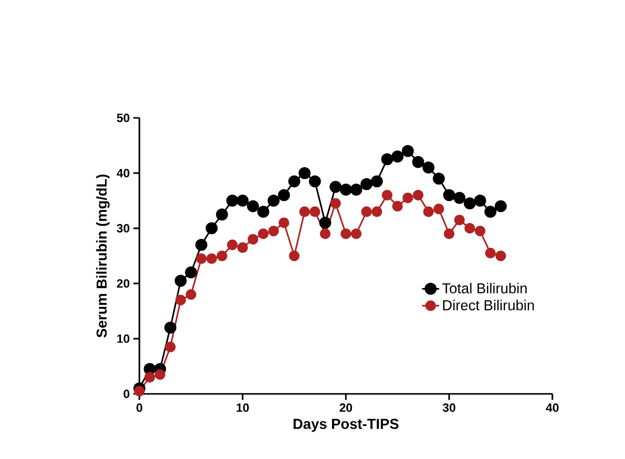 Image resolution: width=625 pixels, height=459 pixels. Describe the element at coordinates (449, 407) in the screenshot. I see `x-tick-label: 30` at that location.